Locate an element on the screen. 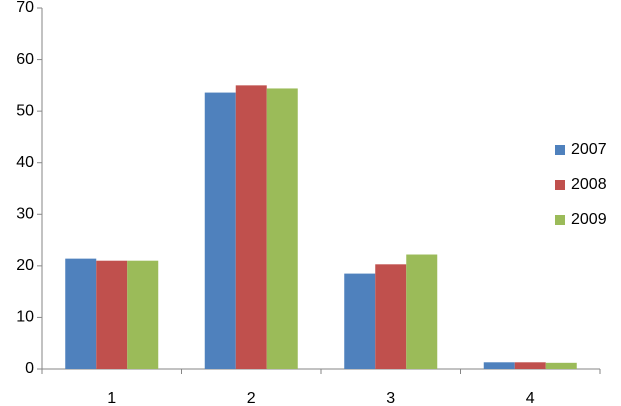  legend-label: 2007 is located at coordinates (589, 149).